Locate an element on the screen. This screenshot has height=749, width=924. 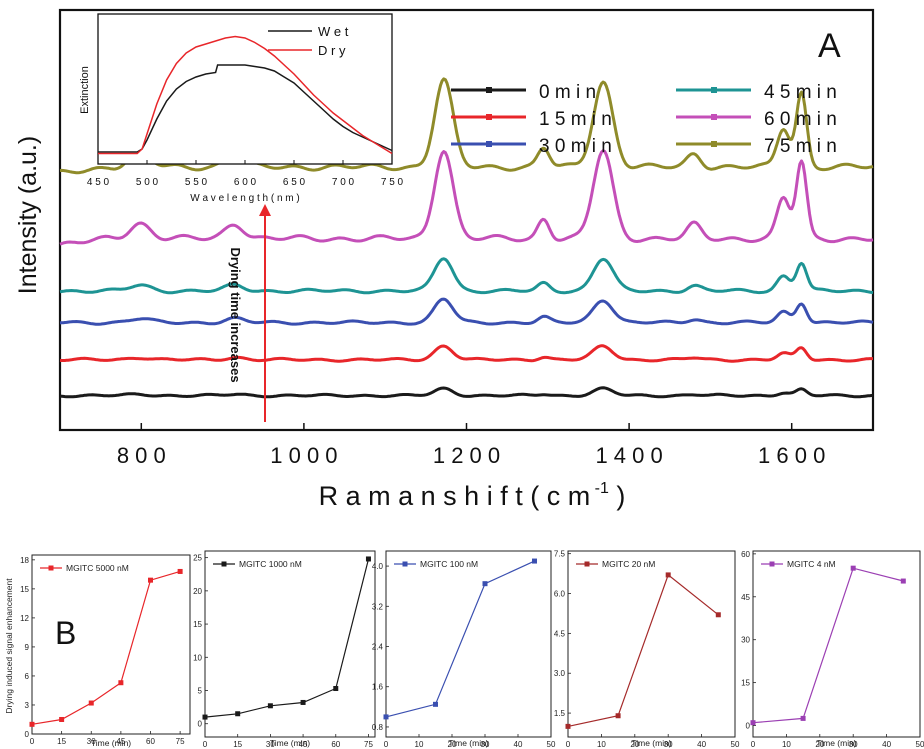
inset-x-tick-label: 7 5 0 is located at coordinates (392, 182).